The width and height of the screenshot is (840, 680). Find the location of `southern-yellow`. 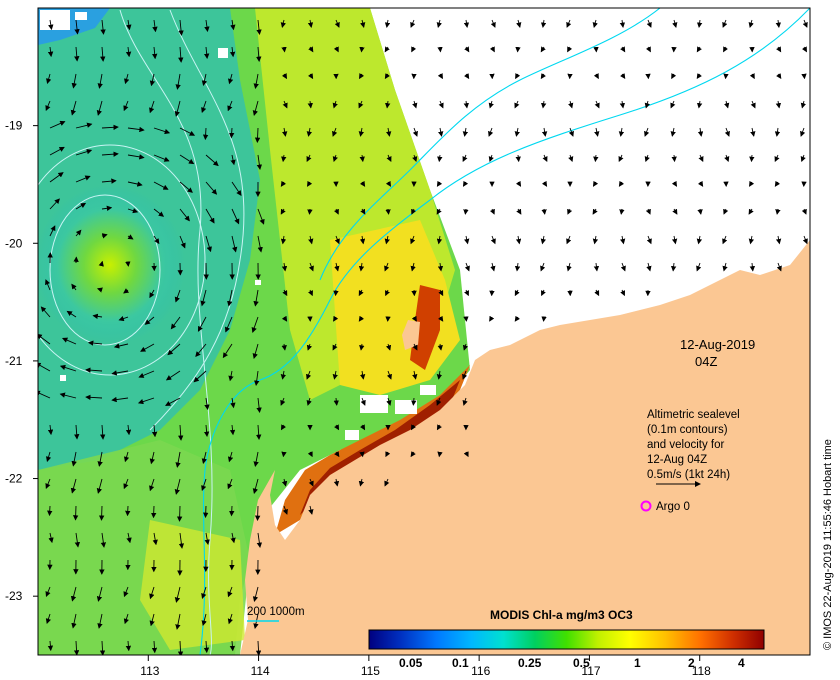

southern-yellow is located at coordinates (192, 585).